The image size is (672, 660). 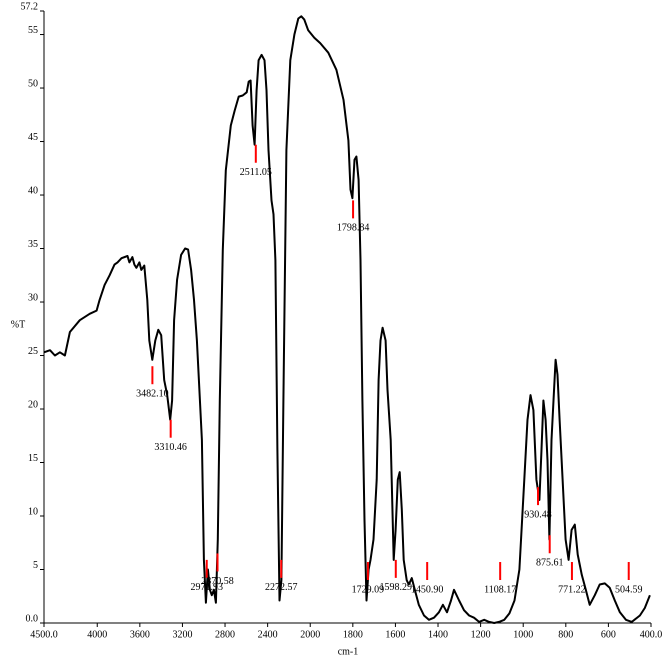 What do you see at coordinates (33, 190) in the screenshot?
I see `y-tick-label: 40` at bounding box center [33, 190].